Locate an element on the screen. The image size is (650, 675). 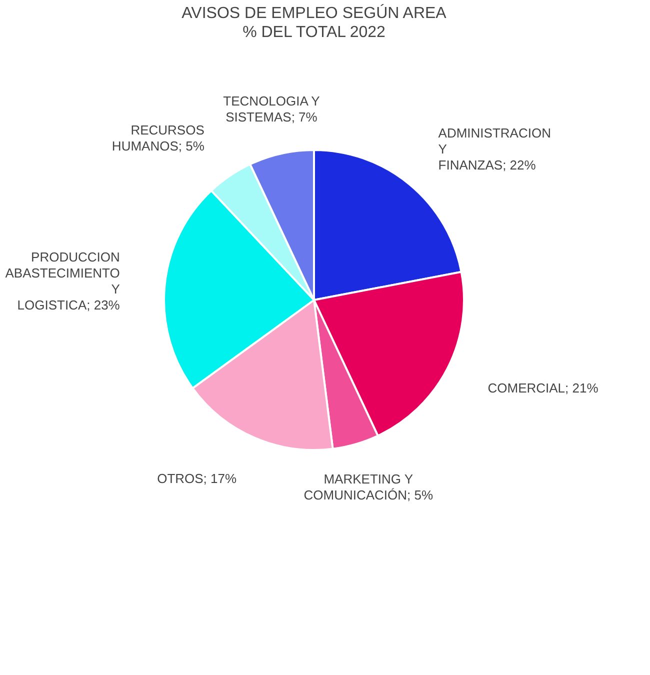
slice-label: COMERCIAL; 21% is located at coordinates (543, 388).